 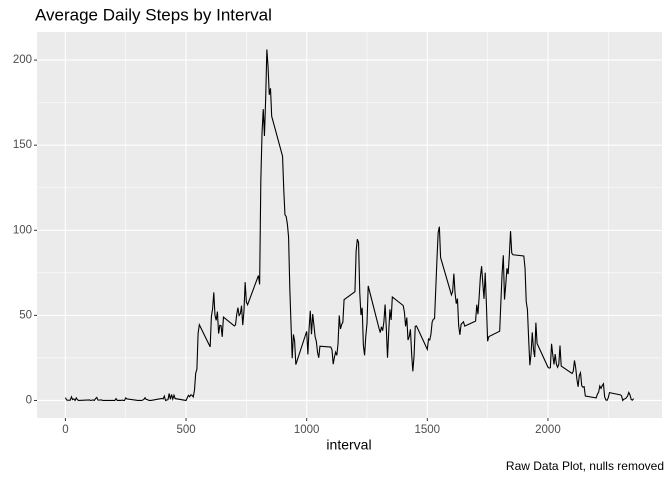 What do you see at coordinates (307, 430) in the screenshot?
I see `x-tick-label: 1000` at bounding box center [307, 430].